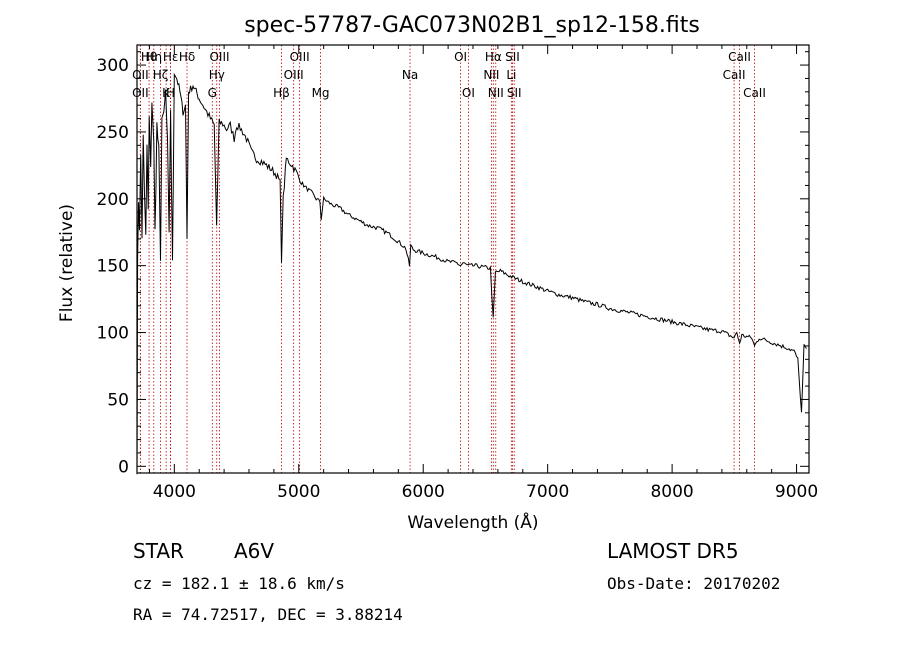  Describe the element at coordinates (693, 583) in the screenshot. I see `observation-date: Obs-Date: 20170202` at that location.